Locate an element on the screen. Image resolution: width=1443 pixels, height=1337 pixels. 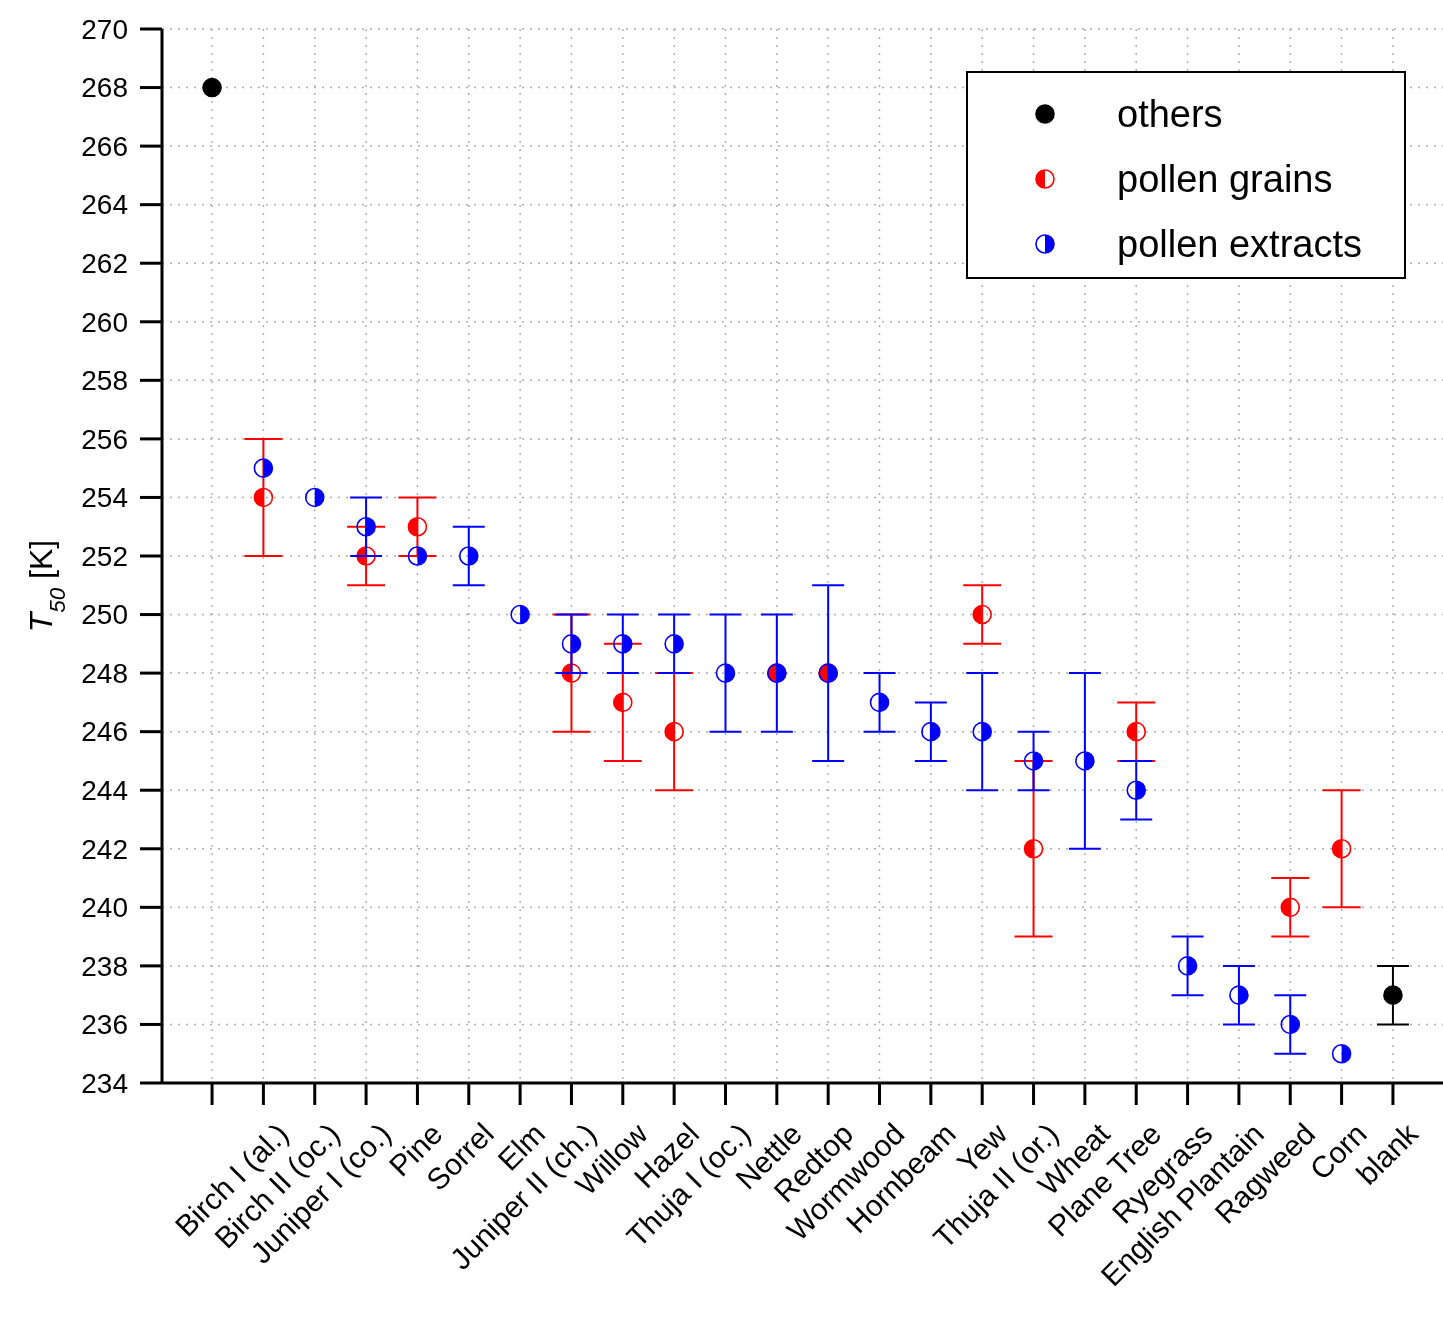
y-tick-label: 256 is located at coordinates (104, 439).